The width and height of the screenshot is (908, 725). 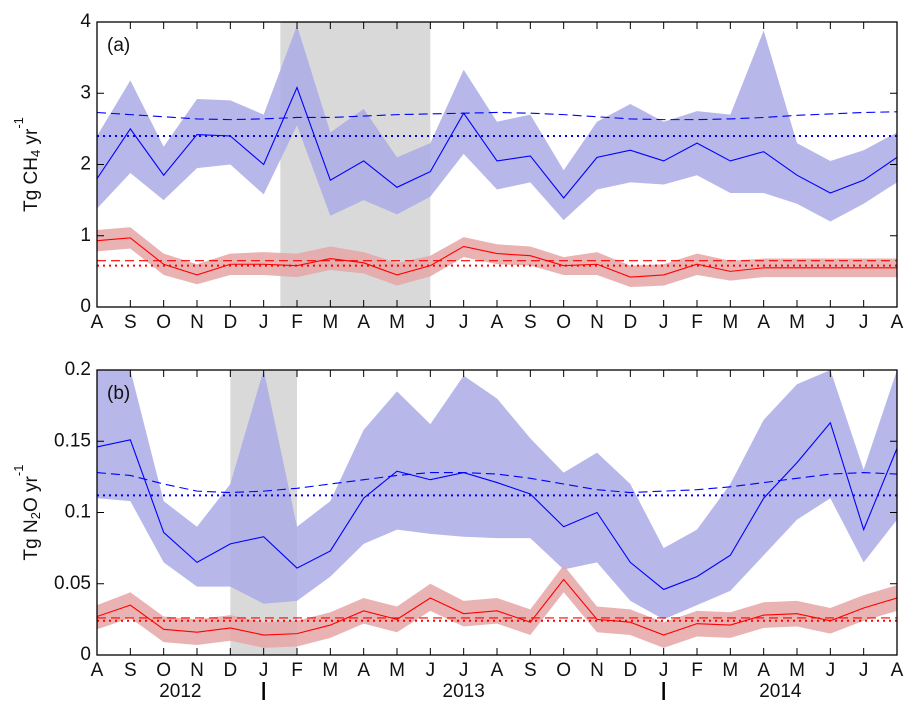 I want to click on y-tick-label: 1, so click(x=85, y=235).